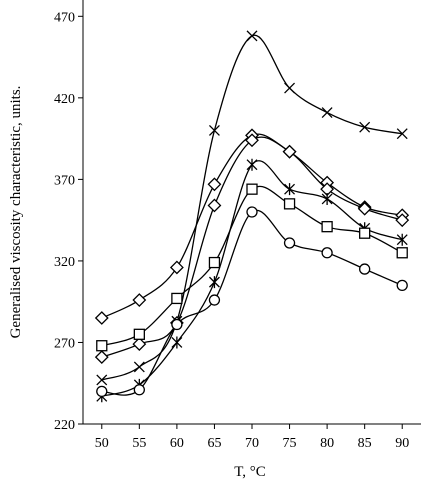  Describe the element at coordinates (64, 343) in the screenshot. I see `y-tick-label: 270` at that location.